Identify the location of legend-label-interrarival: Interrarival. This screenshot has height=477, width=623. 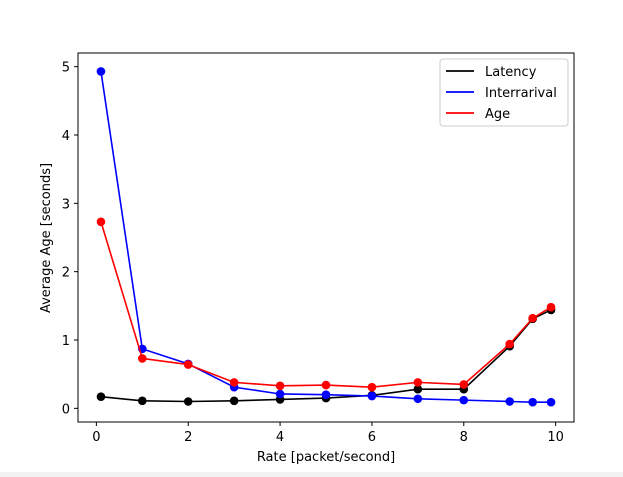
(521, 93).